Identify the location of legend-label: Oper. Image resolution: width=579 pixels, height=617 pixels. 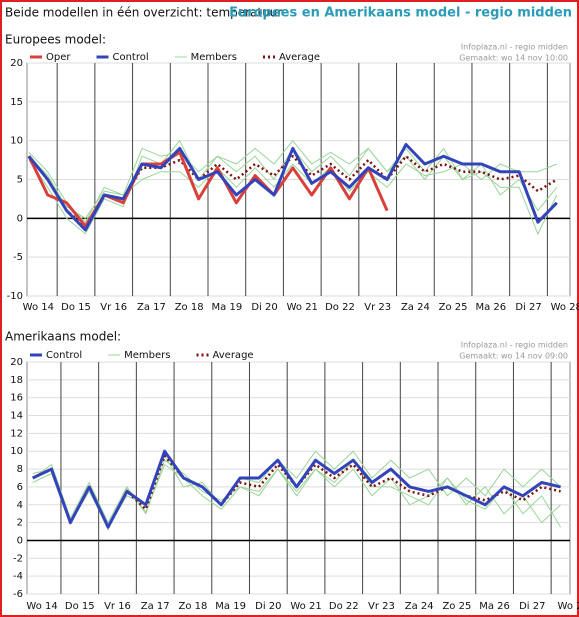
(58, 57).